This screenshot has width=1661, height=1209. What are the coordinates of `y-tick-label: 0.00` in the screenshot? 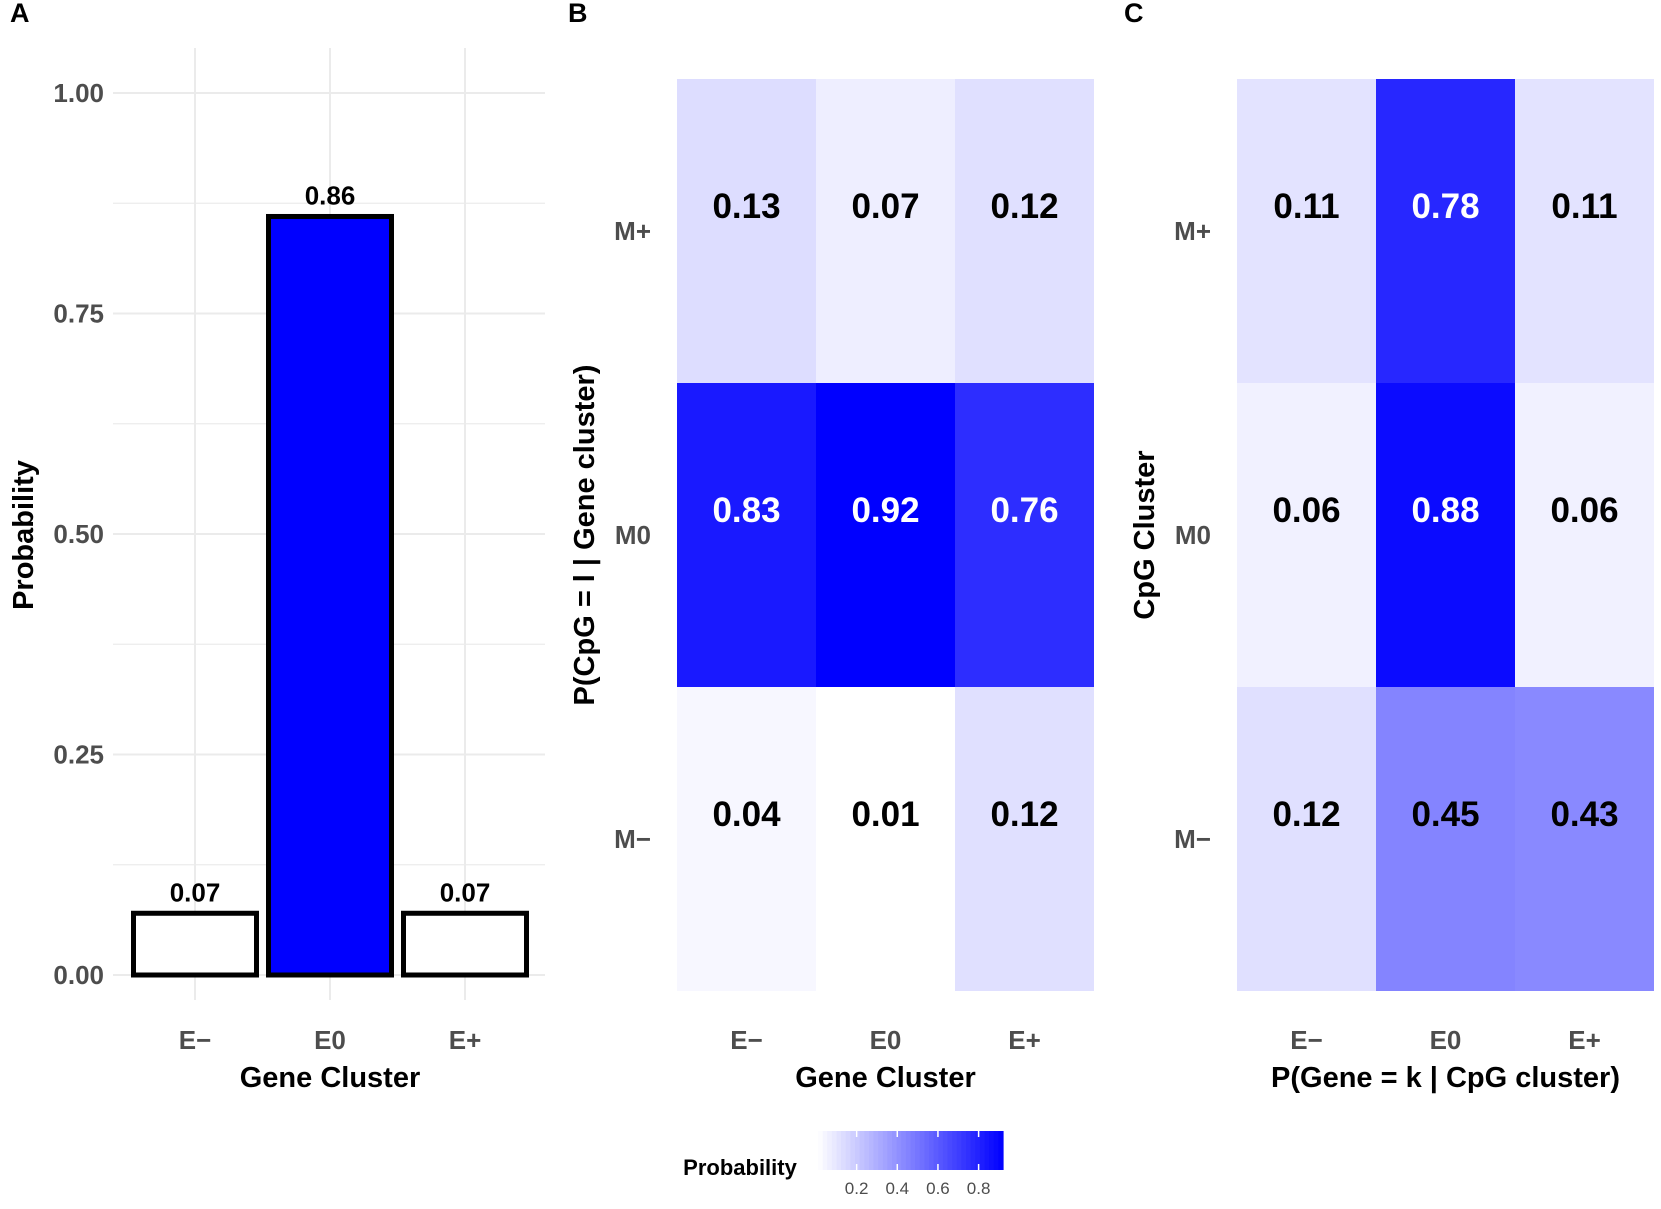 It's located at (78, 975).